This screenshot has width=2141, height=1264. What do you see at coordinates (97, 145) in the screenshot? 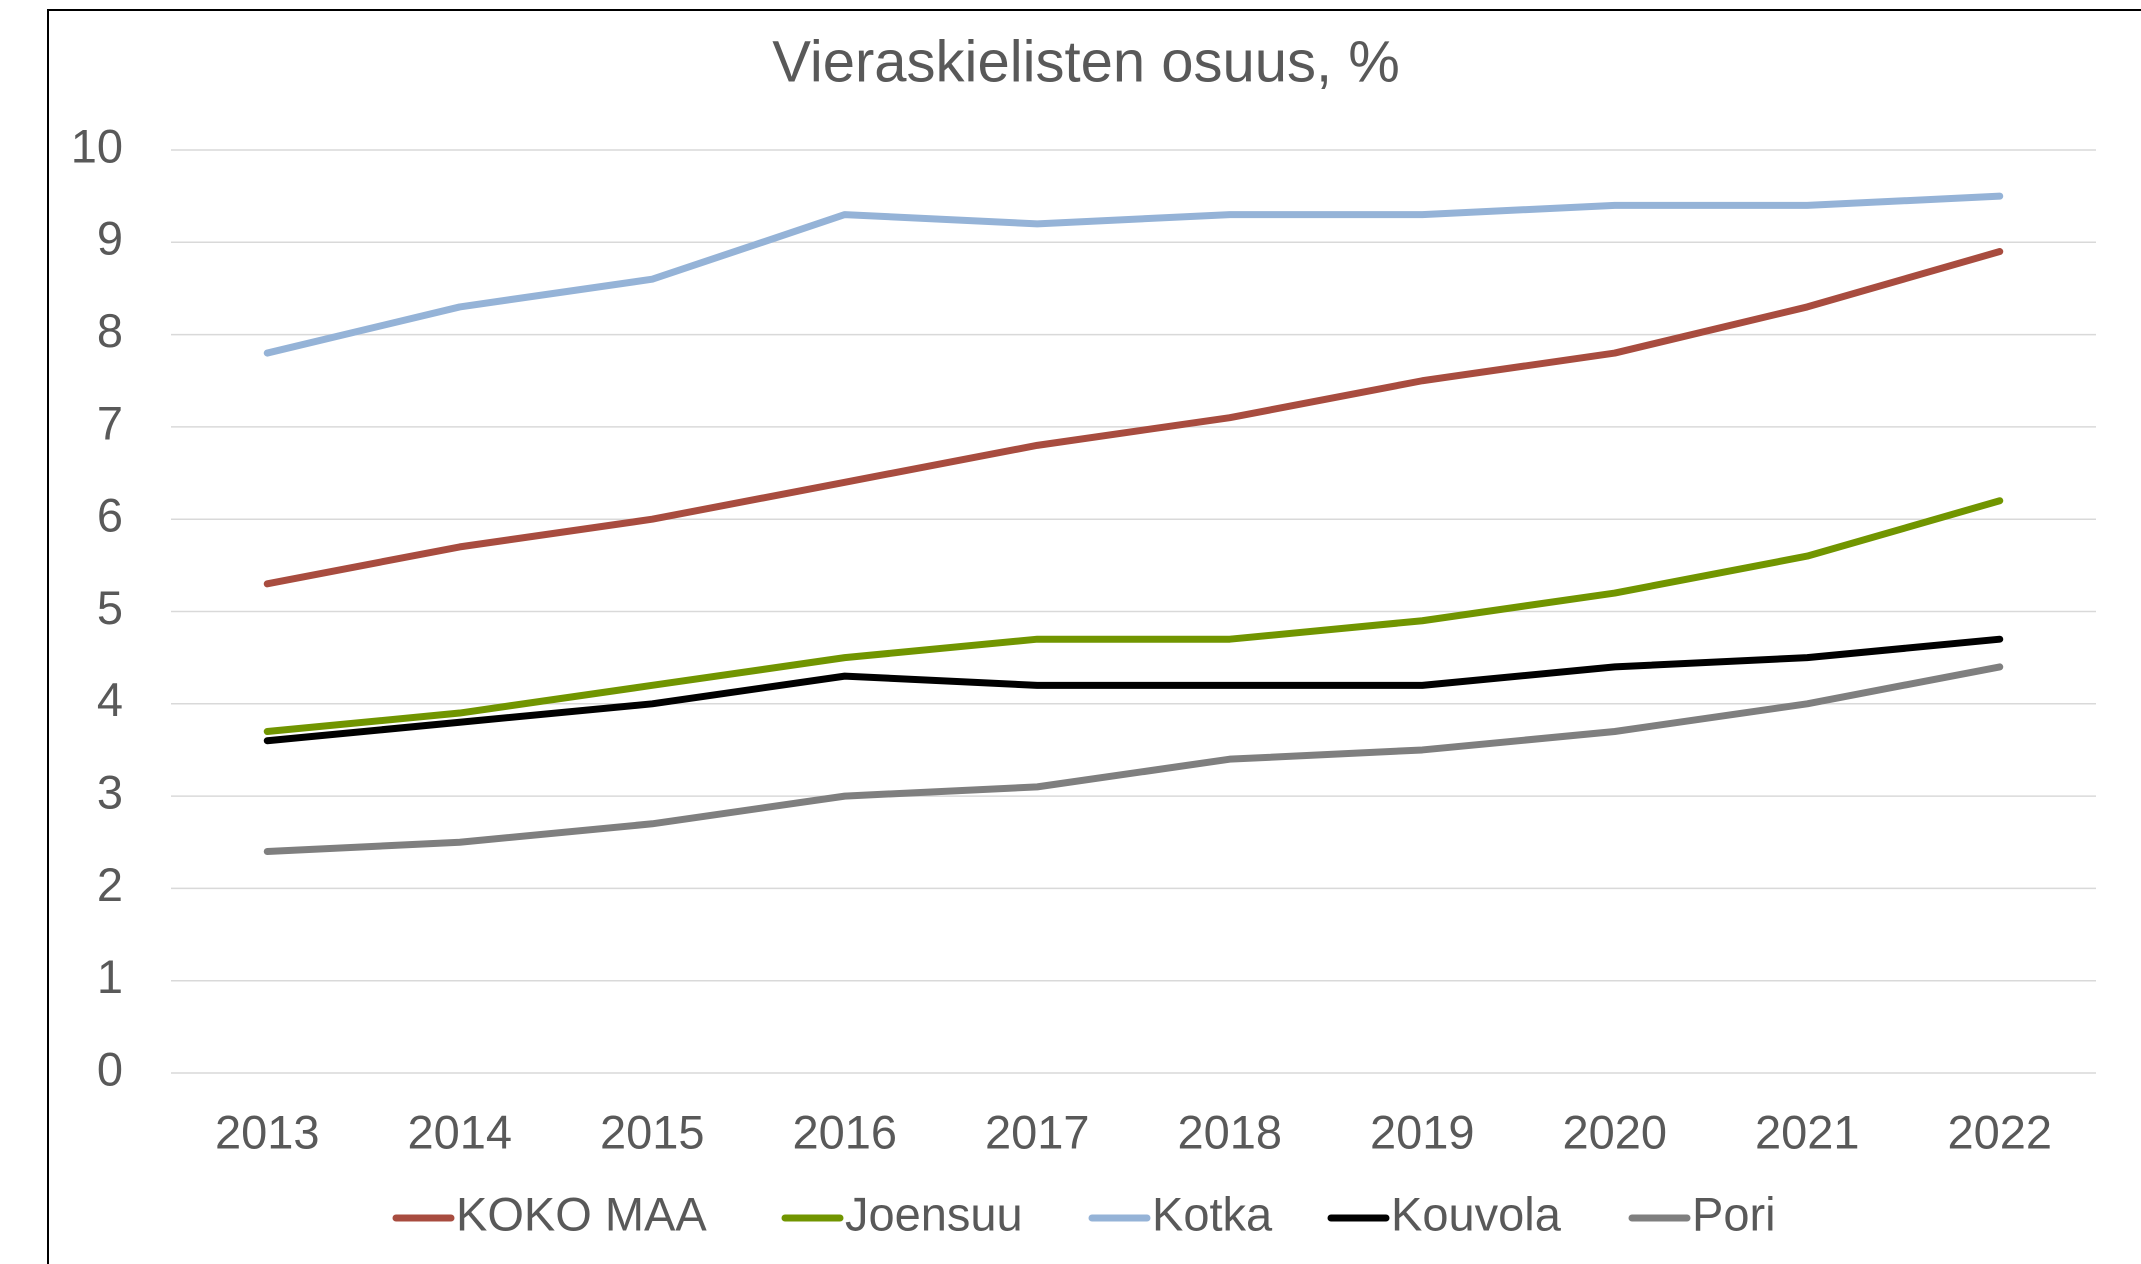
I see `y-tick-label: 10` at bounding box center [97, 145].